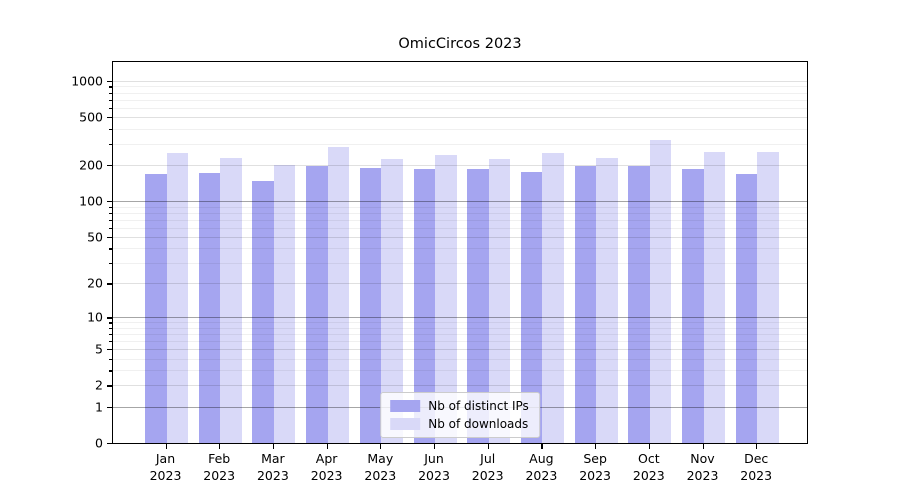  What do you see at coordinates (272, 467) in the screenshot?
I see `x-tick-label: Mar 2023` at bounding box center [272, 467].